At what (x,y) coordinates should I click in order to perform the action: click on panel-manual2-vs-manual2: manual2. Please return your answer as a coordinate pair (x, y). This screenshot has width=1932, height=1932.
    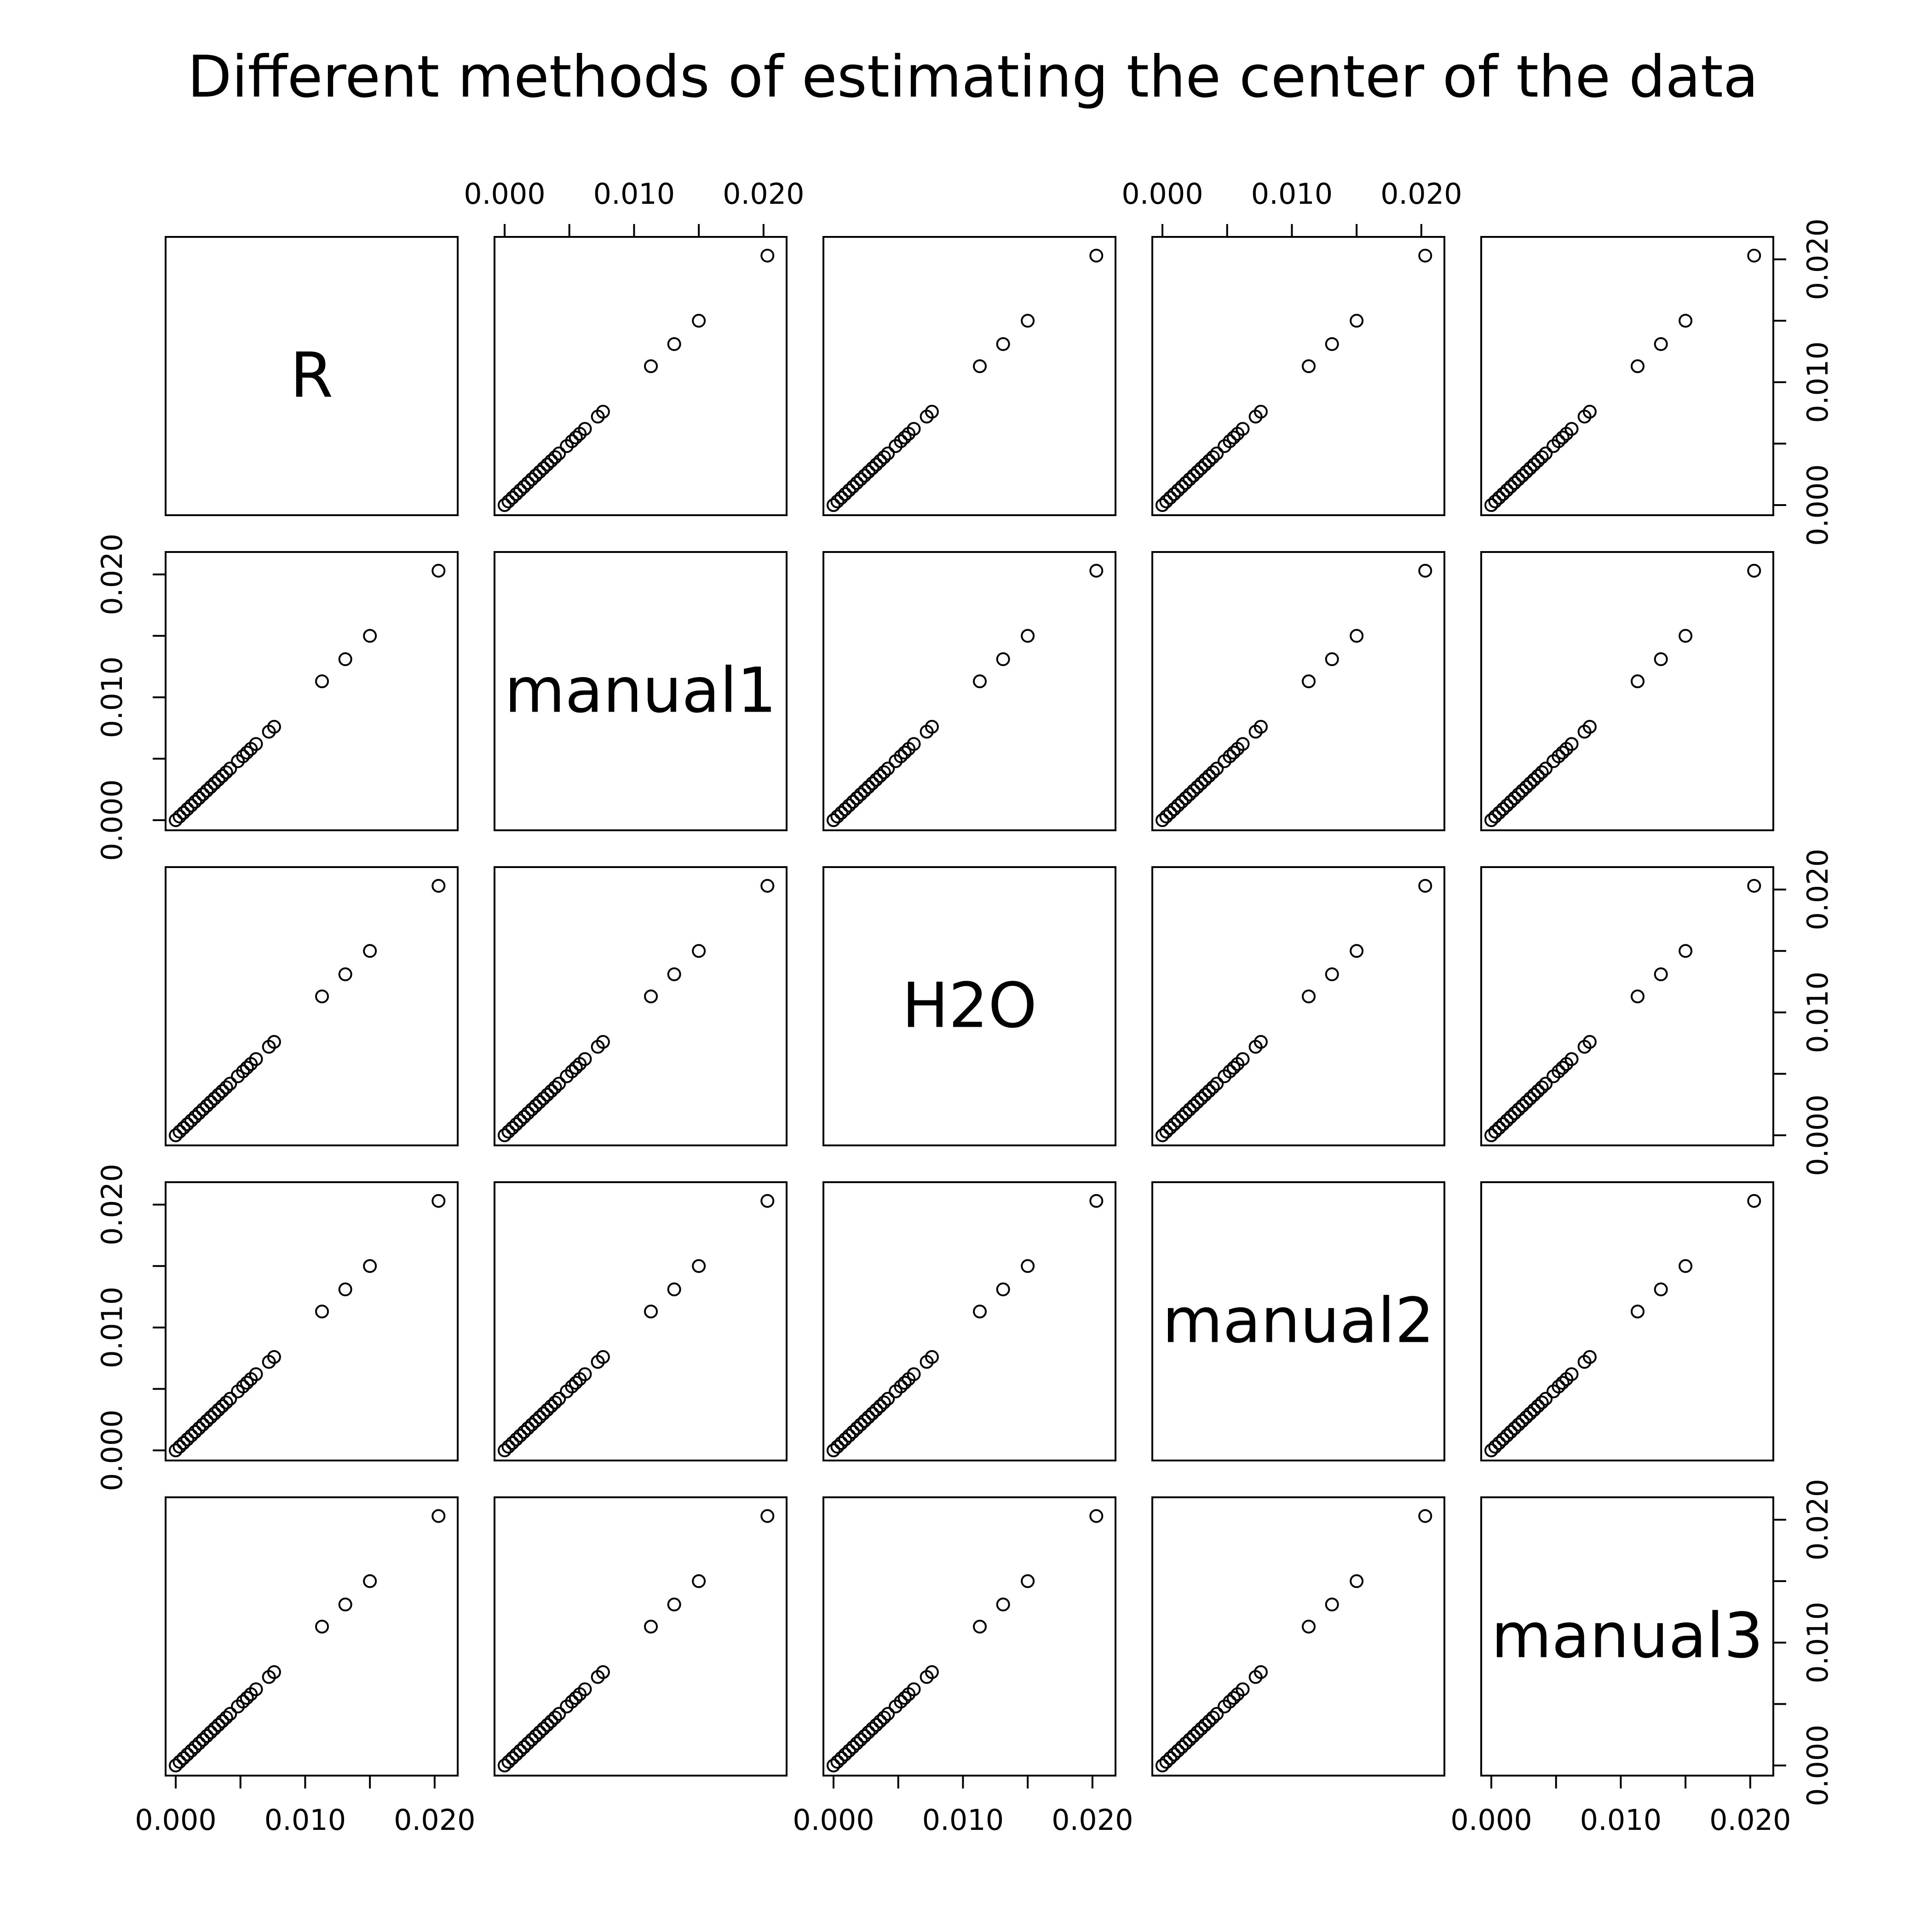
    Looking at the image, I should click on (1298, 1321).